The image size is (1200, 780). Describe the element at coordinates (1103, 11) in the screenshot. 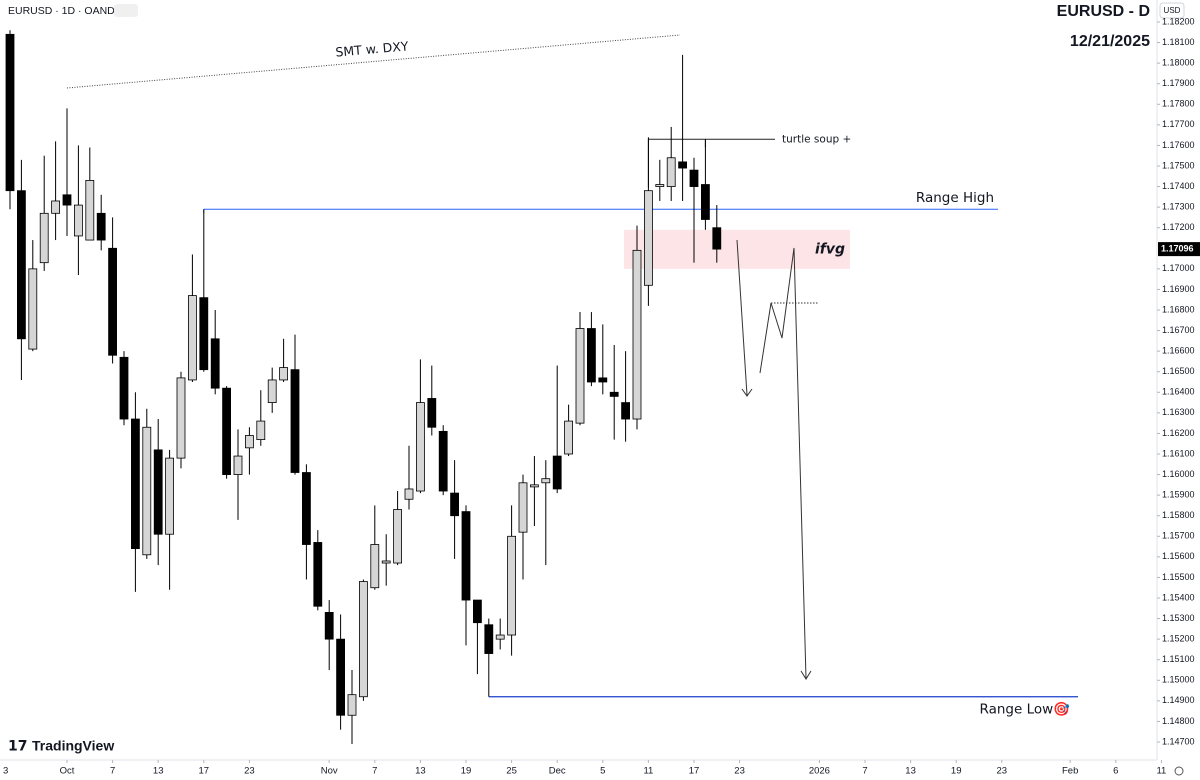

I see `chart-title: EURUSD - D` at that location.